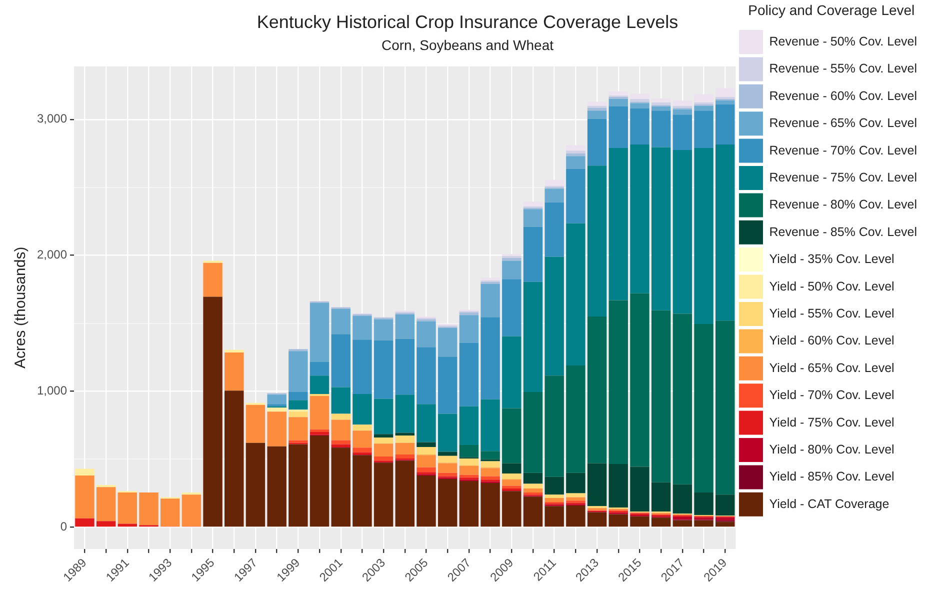 The width and height of the screenshot is (933, 592). What do you see at coordinates (831, 341) in the screenshot?
I see `legend-label: Yield - 60% Cov. Level` at bounding box center [831, 341].